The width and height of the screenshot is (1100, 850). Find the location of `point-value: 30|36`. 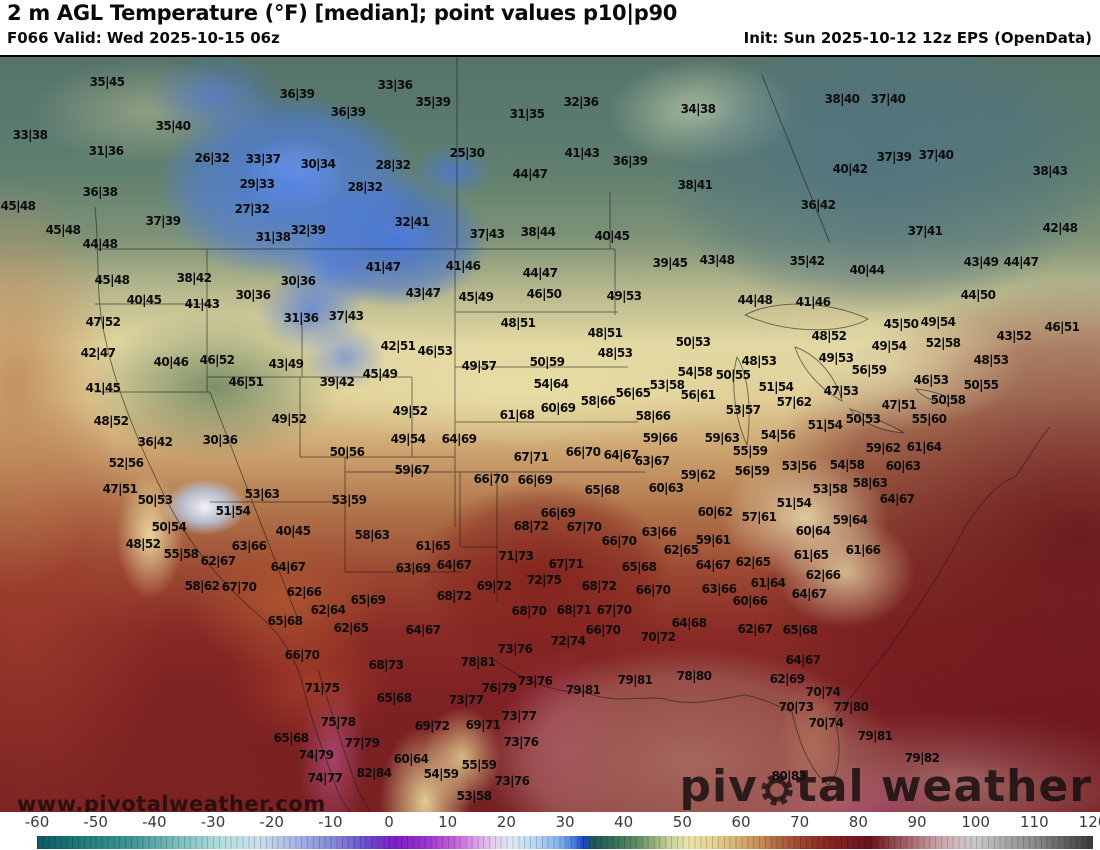

point-value: 30|36 is located at coordinates (298, 281).